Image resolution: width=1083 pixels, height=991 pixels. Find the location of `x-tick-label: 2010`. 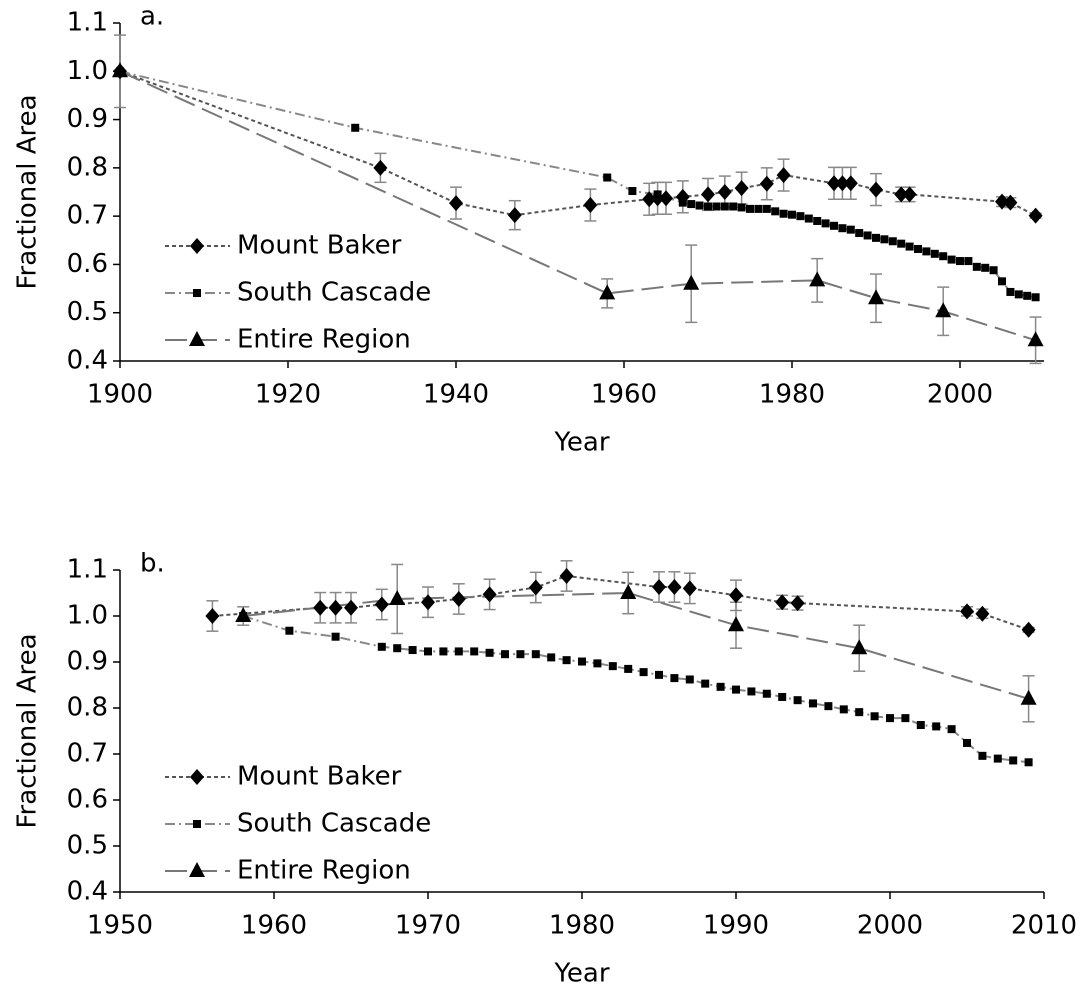

x-tick-label: 2010 is located at coordinates (1044, 926).